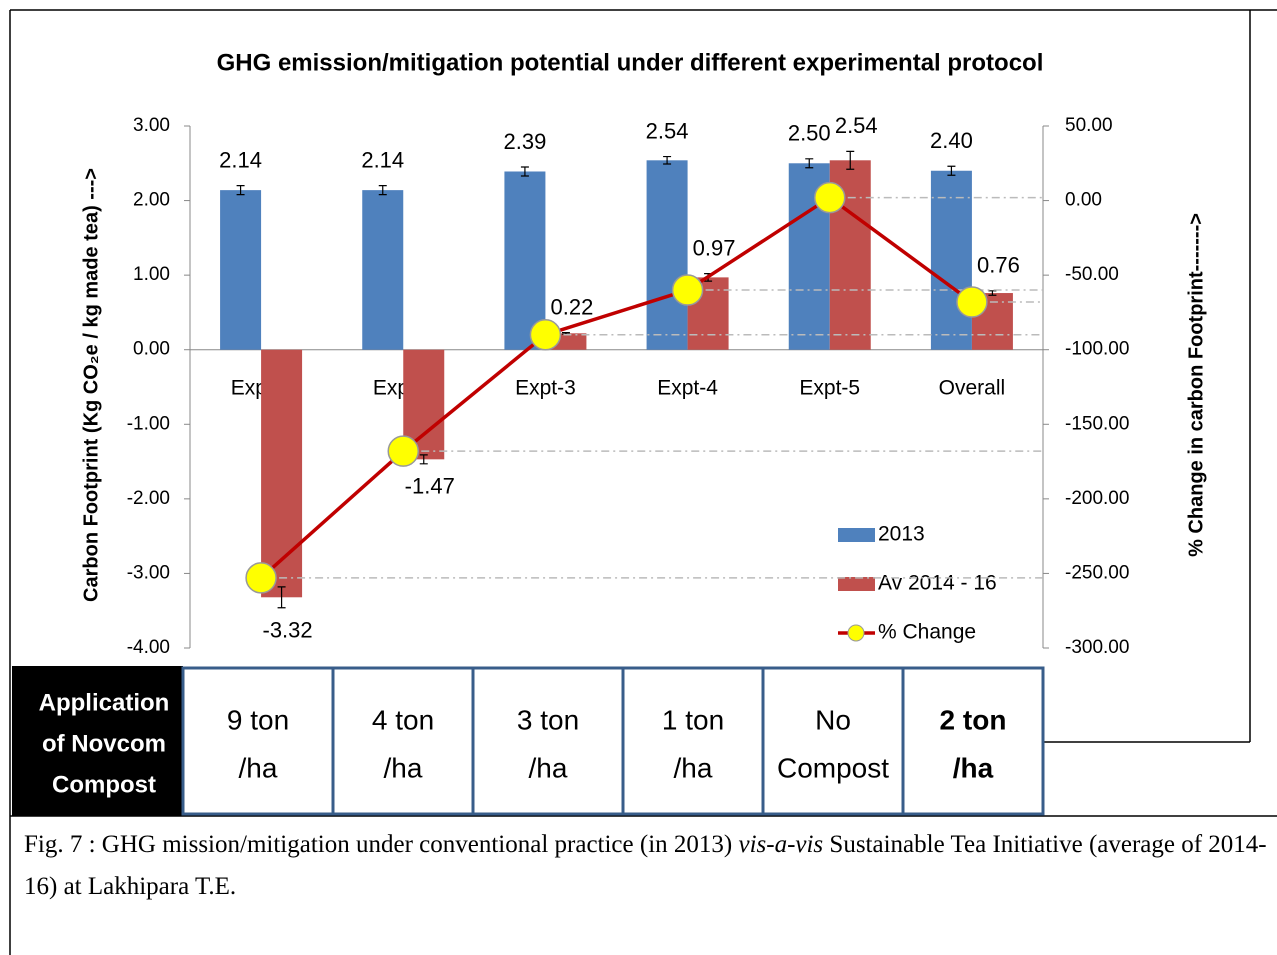 Image resolution: width=1277 pixels, height=955 pixels. Describe the element at coordinates (1196, 385) in the screenshot. I see `y2-axis-title: % Change in carbon Footprint------->` at that location.